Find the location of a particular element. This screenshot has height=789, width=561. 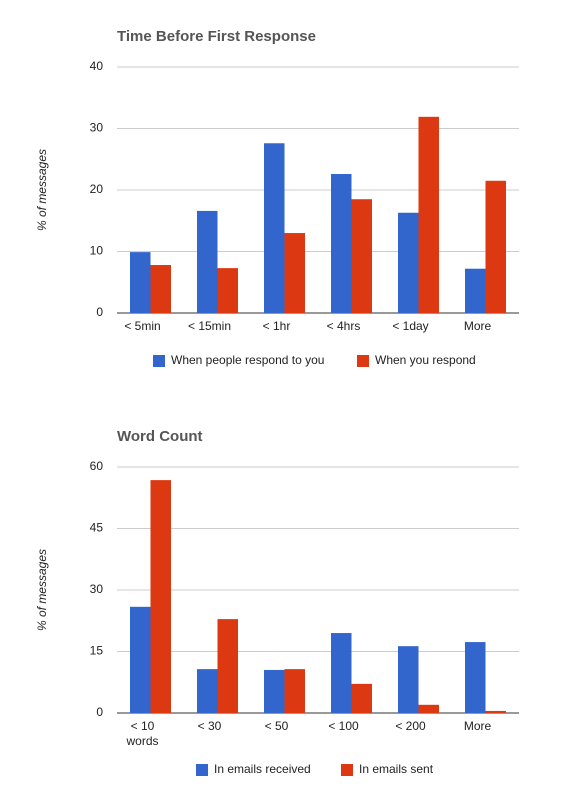

x-tick-label-box: < 1day is located at coordinates (410, 326).